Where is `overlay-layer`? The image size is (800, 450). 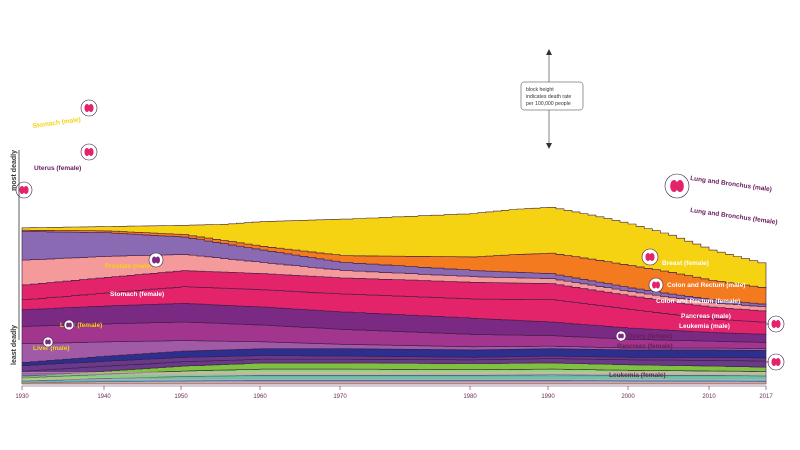
overlay-layer is located at coordinates (394, 378).